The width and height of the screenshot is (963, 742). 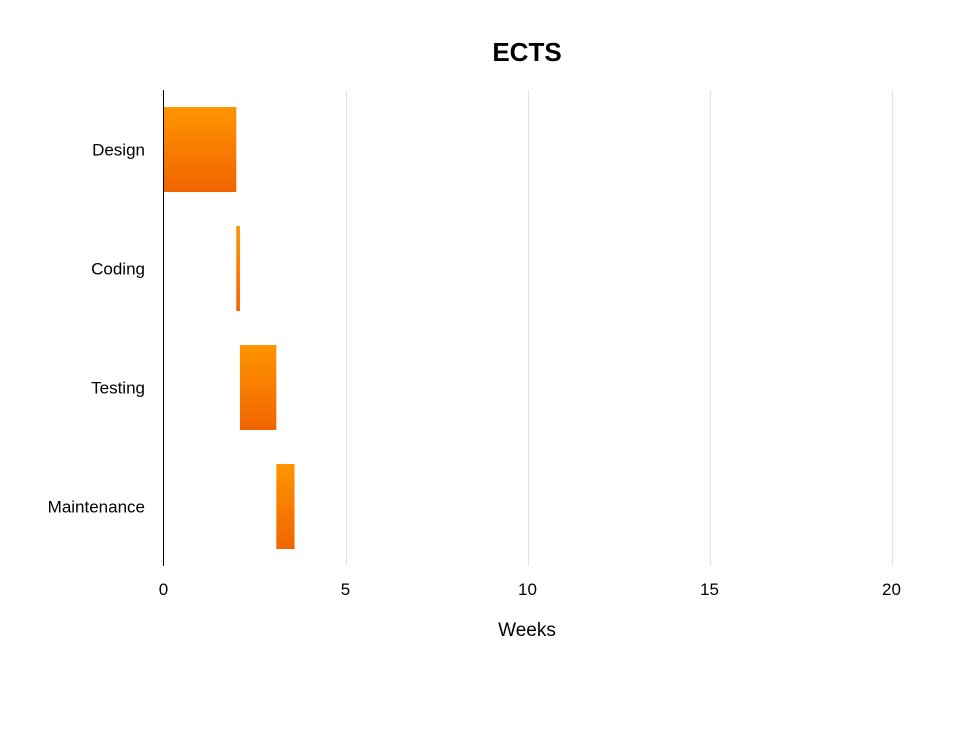 I want to click on bar-coding, so click(x=238, y=268).